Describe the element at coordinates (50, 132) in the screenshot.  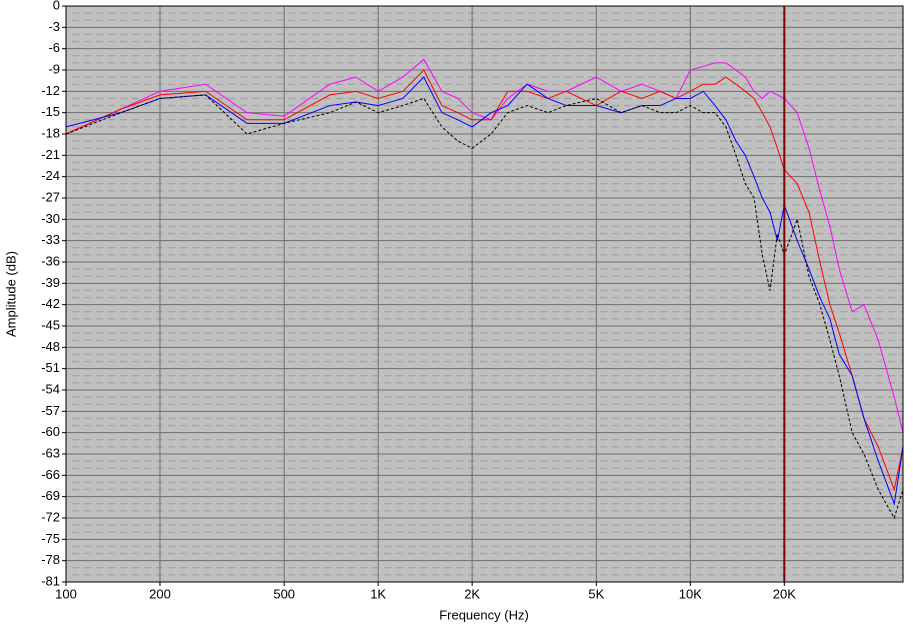
I see `y-tick-label: -18` at that location.